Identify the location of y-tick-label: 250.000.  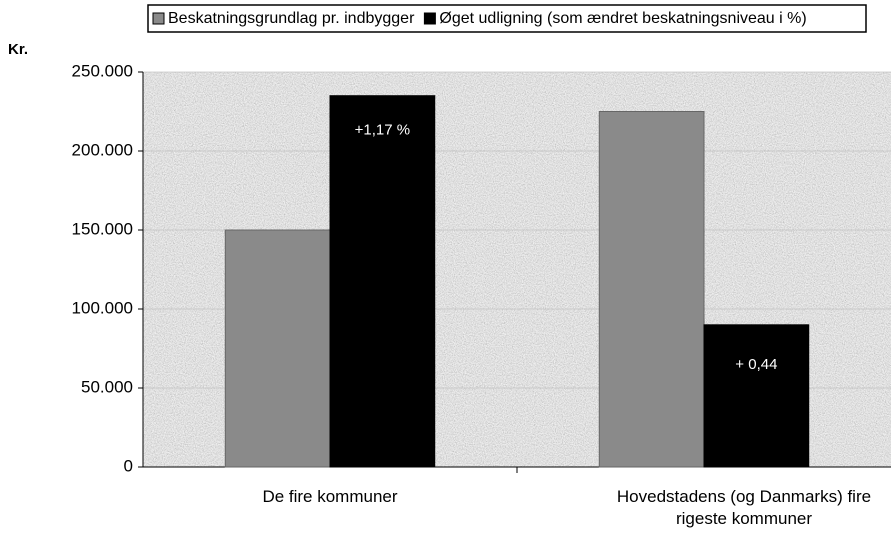
(102, 70).